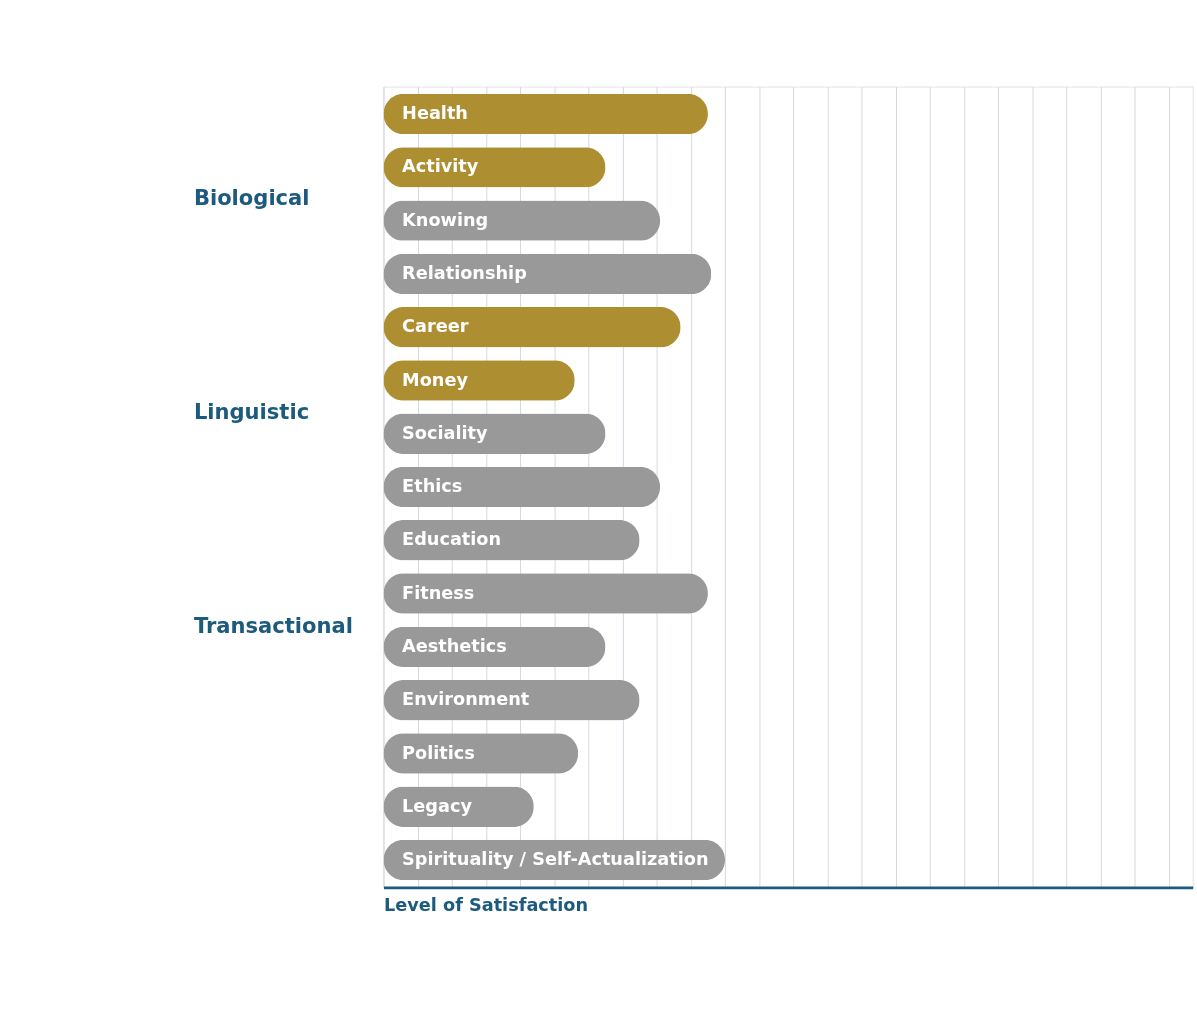  I want to click on y-tick-label: Money, so click(435, 379).